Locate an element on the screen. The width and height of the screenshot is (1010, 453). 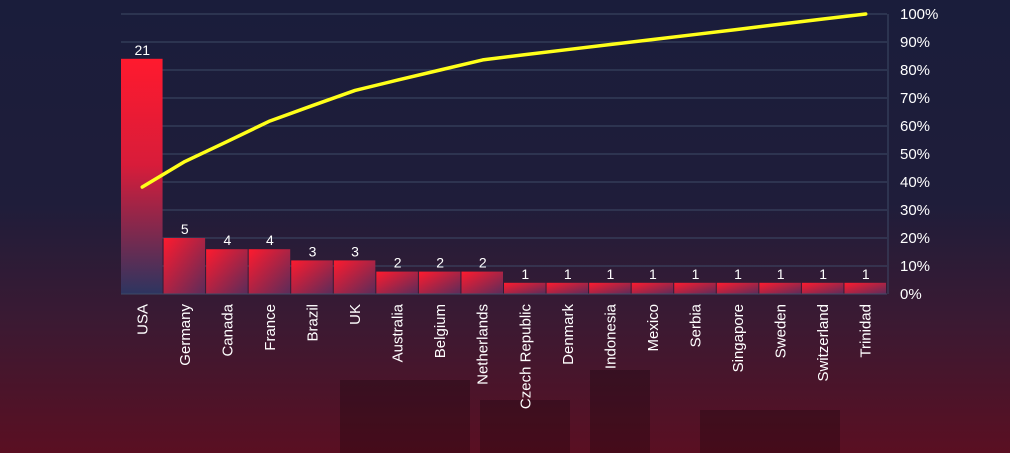
x-tick-label: France is located at coordinates (270, 327).